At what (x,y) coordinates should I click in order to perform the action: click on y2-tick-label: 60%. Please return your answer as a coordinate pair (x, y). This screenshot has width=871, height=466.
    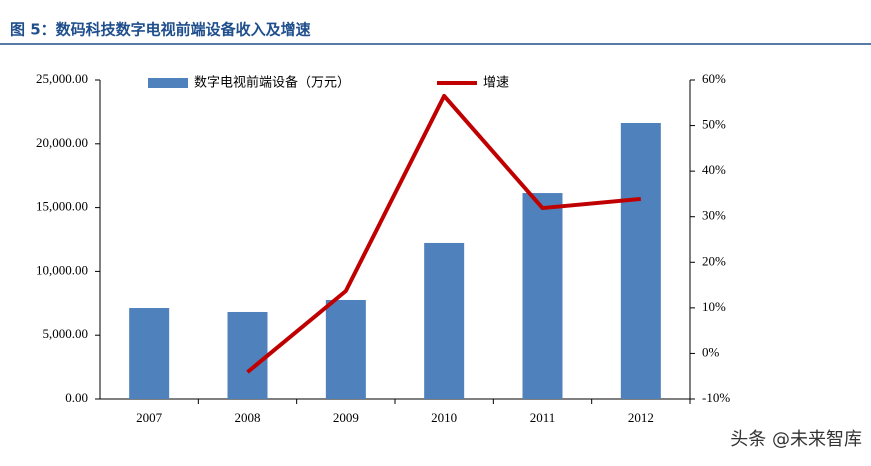
    Looking at the image, I should click on (714, 78).